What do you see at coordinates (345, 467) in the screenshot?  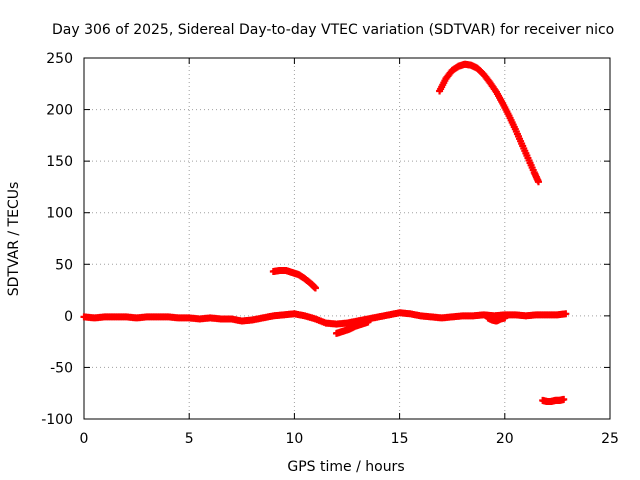 I see `x-axis-label: GPS time / hours` at bounding box center [345, 467].